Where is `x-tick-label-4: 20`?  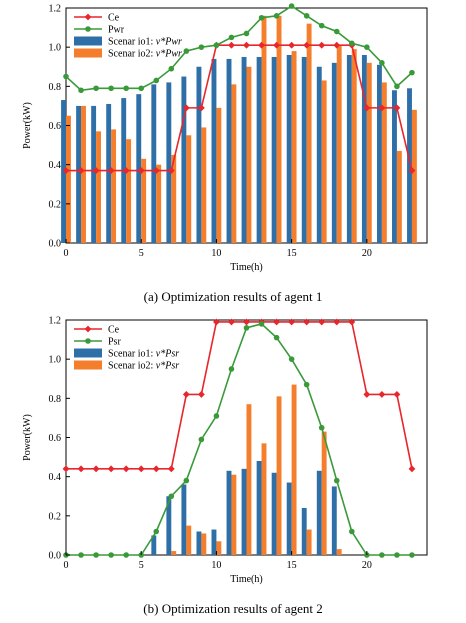
x-tick-label-4: 20 is located at coordinates (367, 253).